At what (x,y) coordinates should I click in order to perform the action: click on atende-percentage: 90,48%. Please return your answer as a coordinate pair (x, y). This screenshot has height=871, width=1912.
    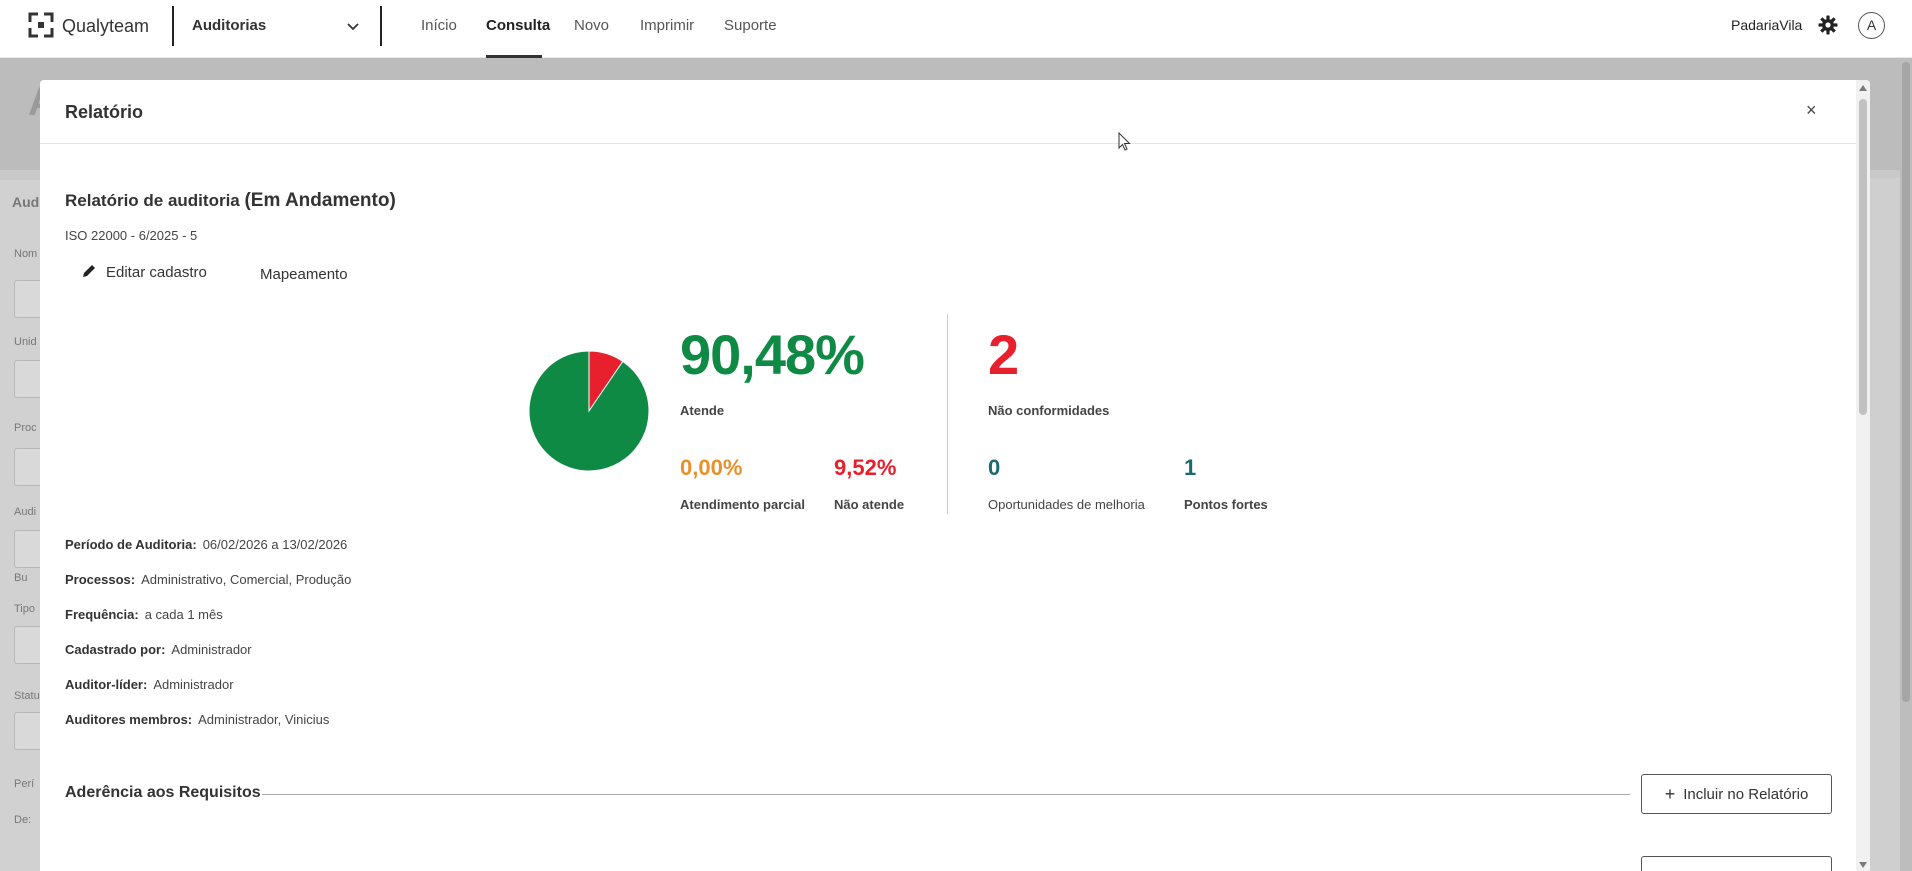
    Looking at the image, I should click on (772, 354).